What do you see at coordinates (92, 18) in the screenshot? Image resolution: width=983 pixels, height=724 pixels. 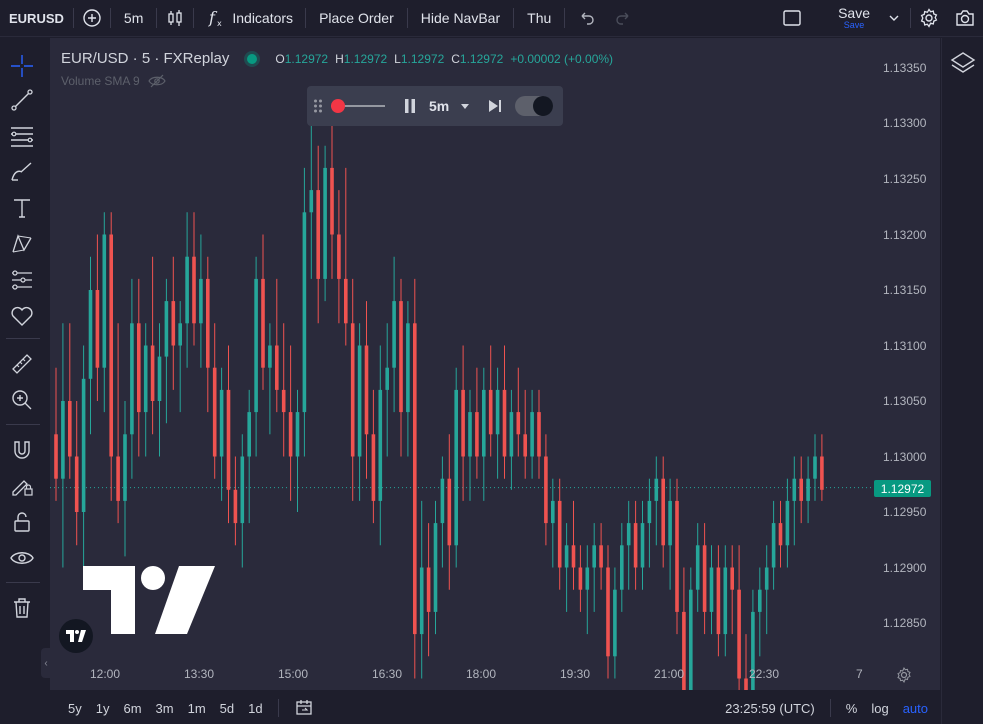 I see `compare-add-symbol-button` at bounding box center [92, 18].